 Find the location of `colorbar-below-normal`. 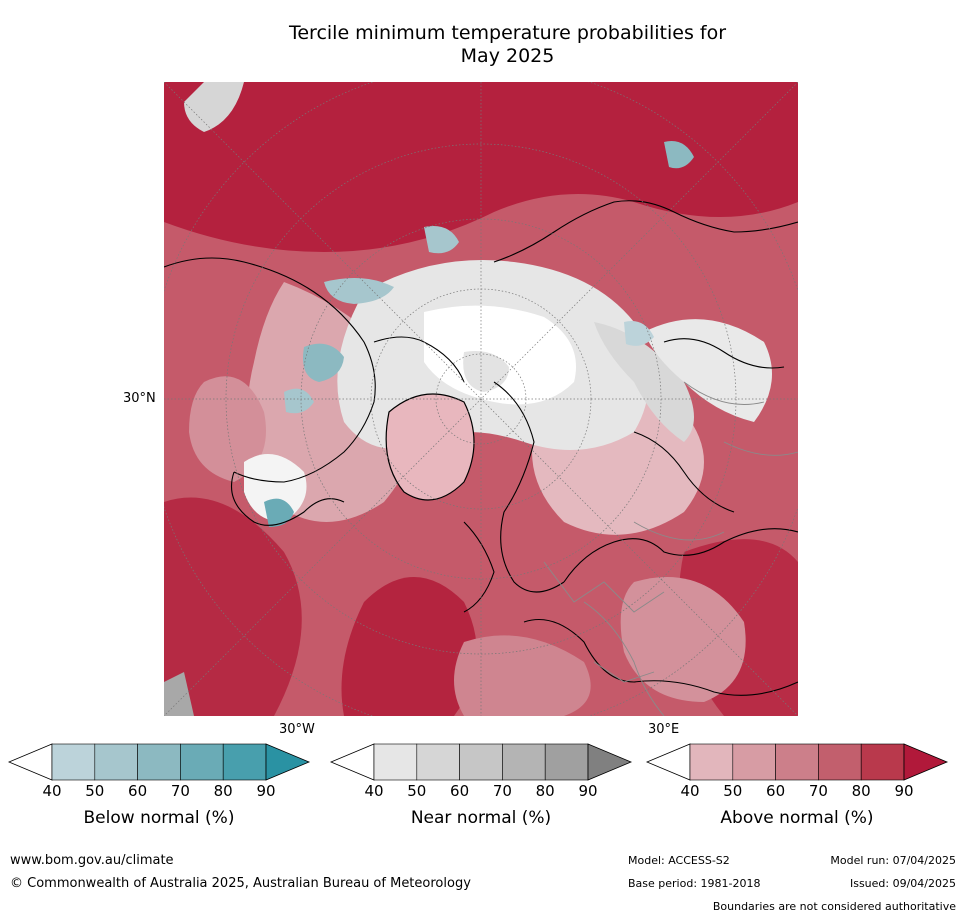

colorbar-below-normal is located at coordinates (159, 762).